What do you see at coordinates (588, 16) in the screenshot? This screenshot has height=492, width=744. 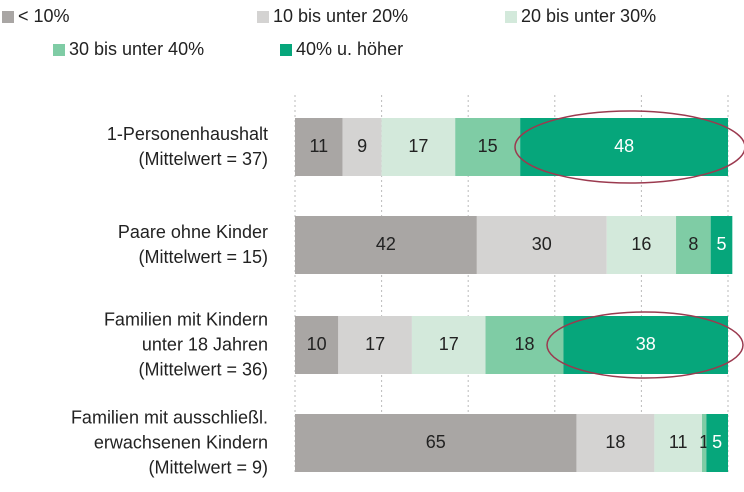 I see `legend-label: 20 bis unter 30%` at bounding box center [588, 16].